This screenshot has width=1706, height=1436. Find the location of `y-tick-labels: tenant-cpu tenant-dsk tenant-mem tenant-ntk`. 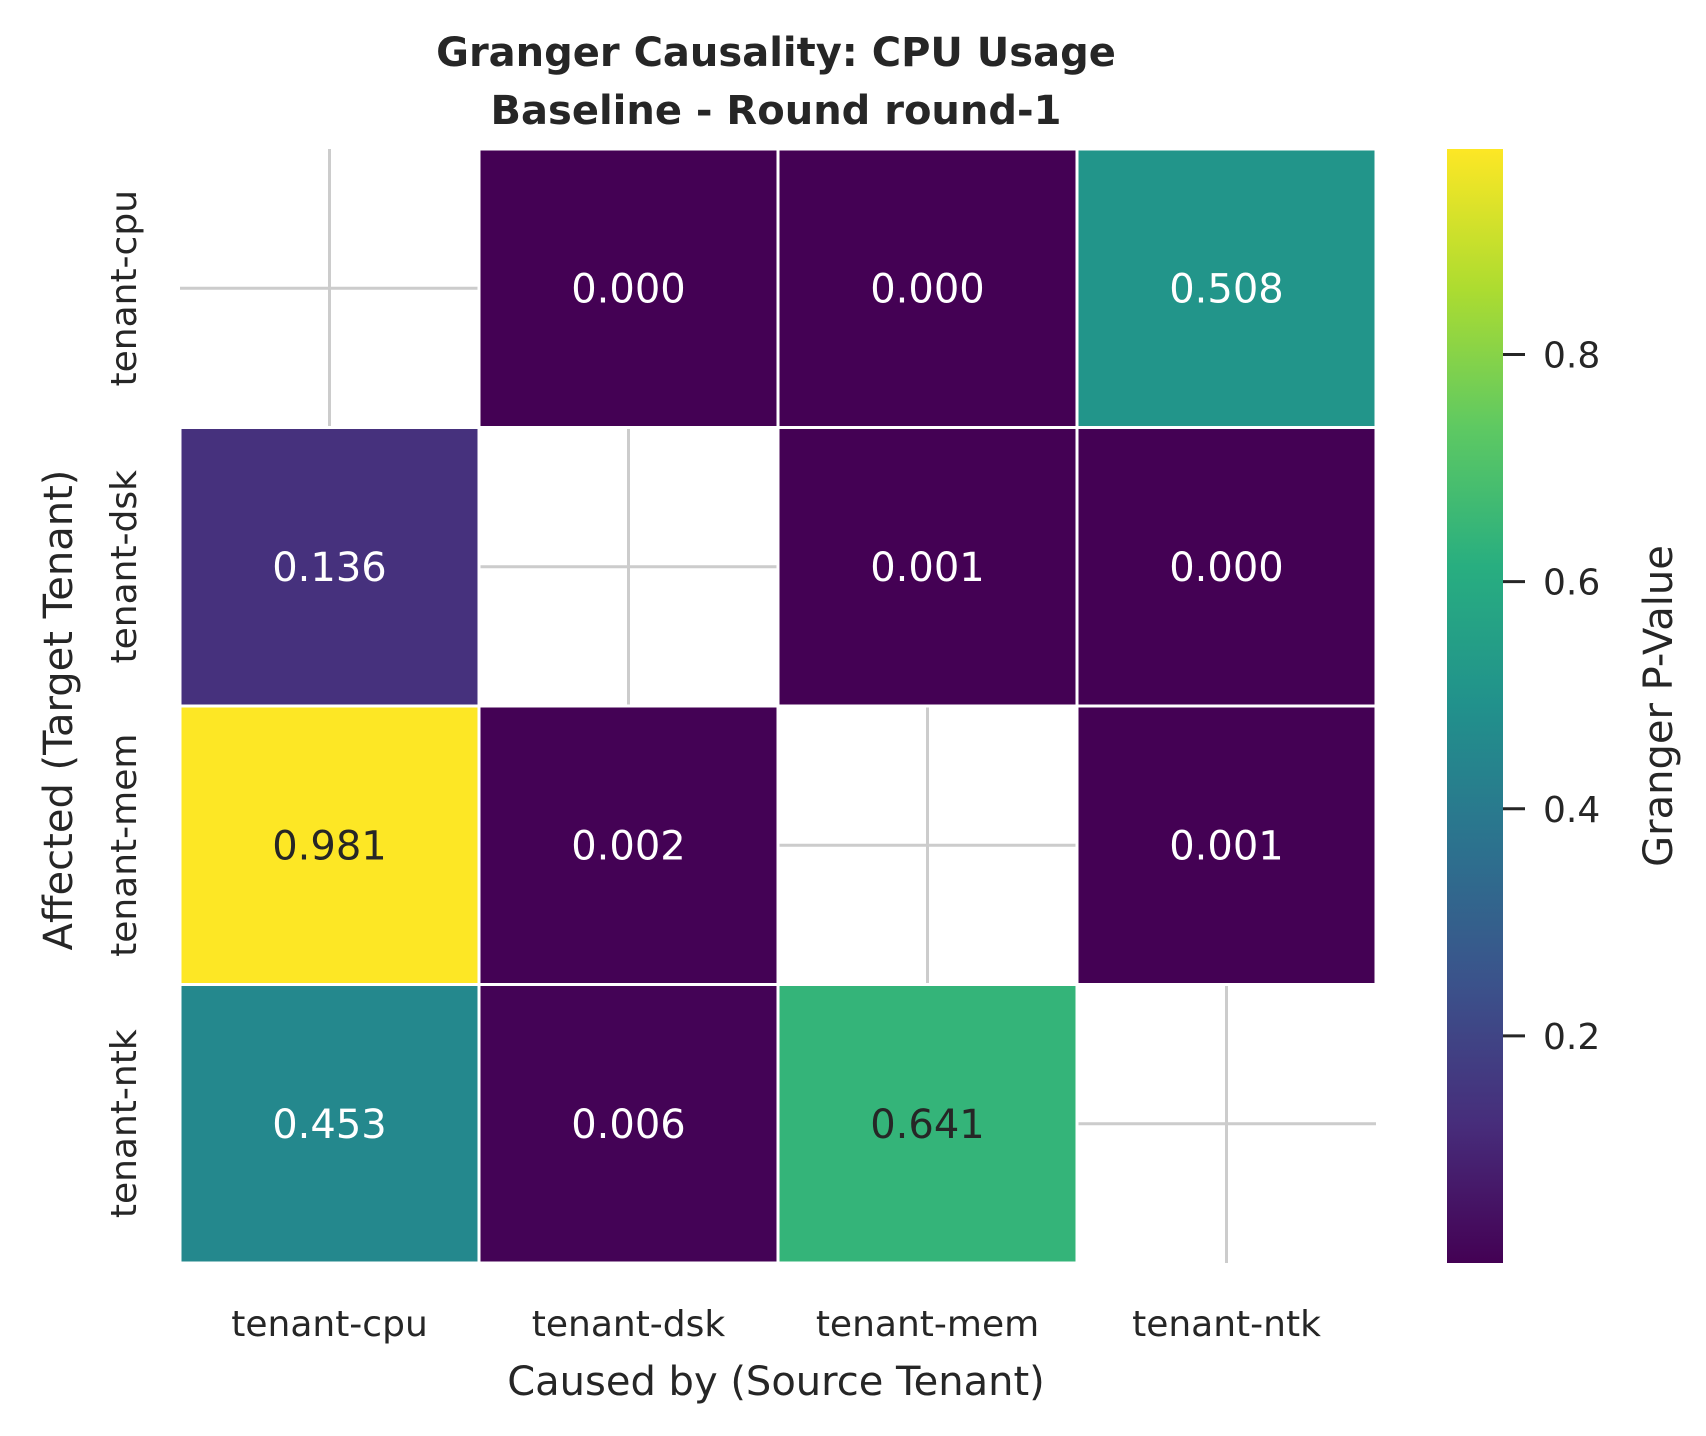

y-tick-labels: tenant-cpu tenant-dsk tenant-mem tenant-ntk is located at coordinates (124, 704).